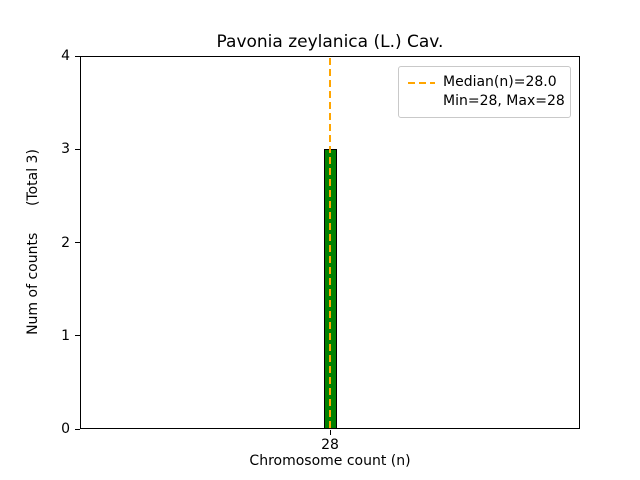 The height and width of the screenshot is (480, 640). What do you see at coordinates (330, 243) in the screenshot?
I see `median-line` at bounding box center [330, 243].